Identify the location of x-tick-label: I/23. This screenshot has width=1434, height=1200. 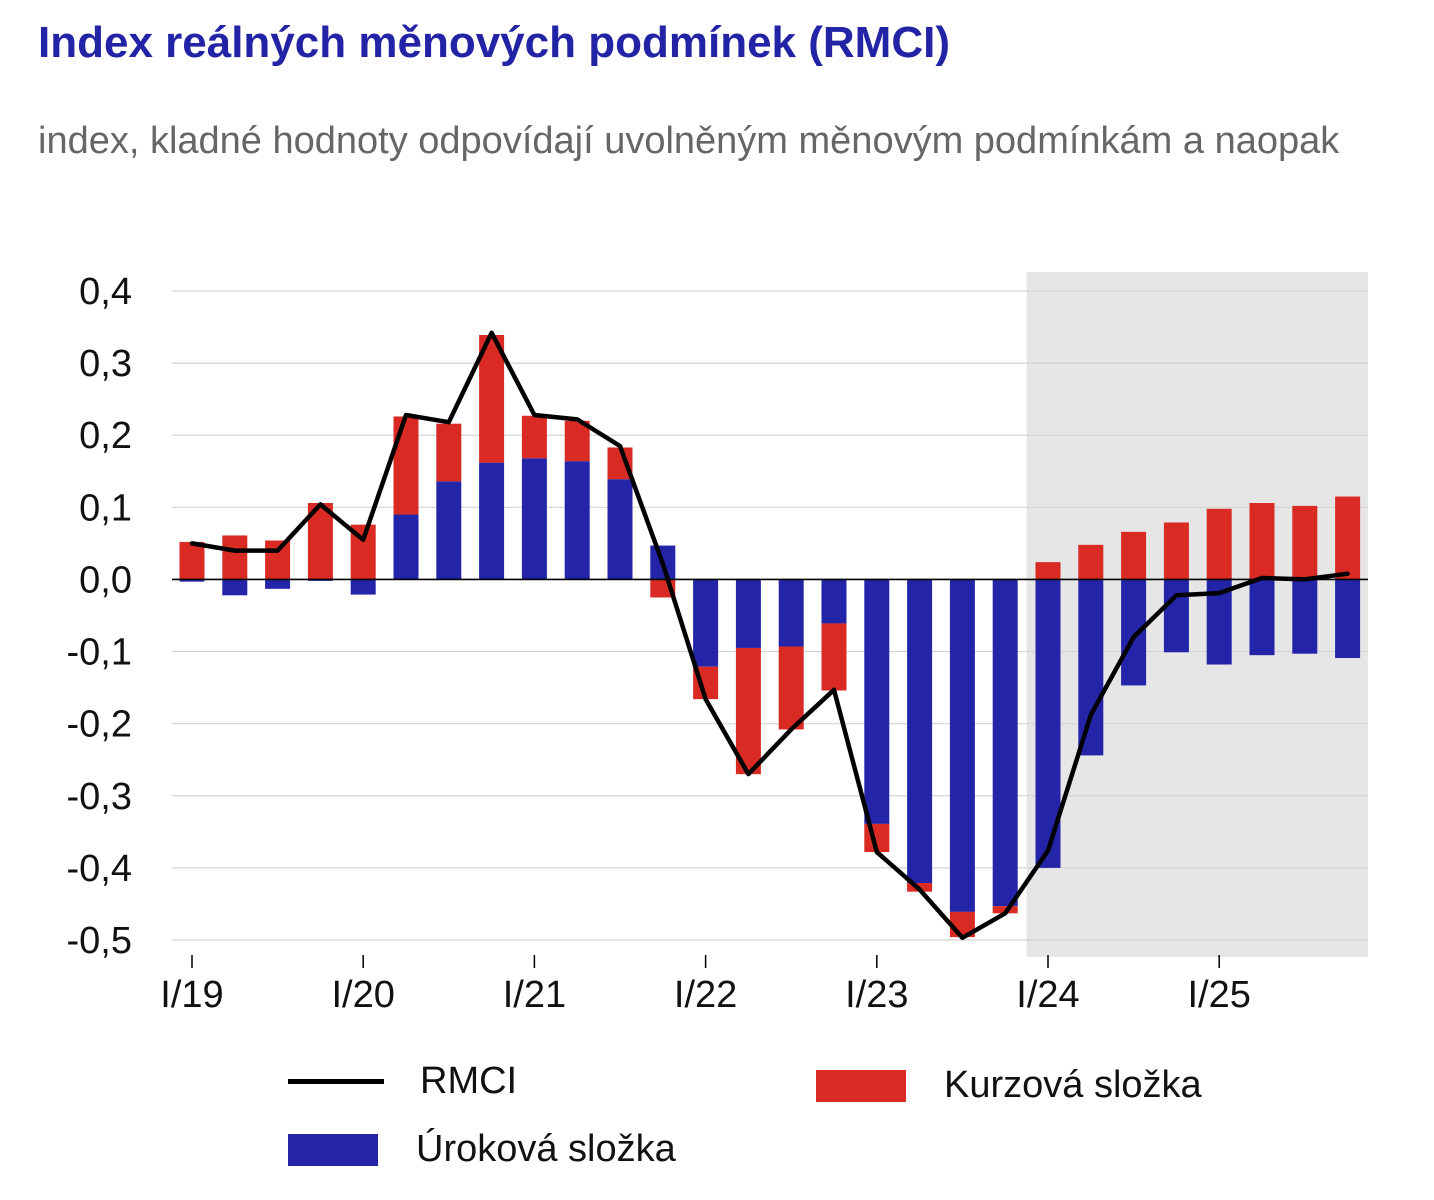
(876, 995).